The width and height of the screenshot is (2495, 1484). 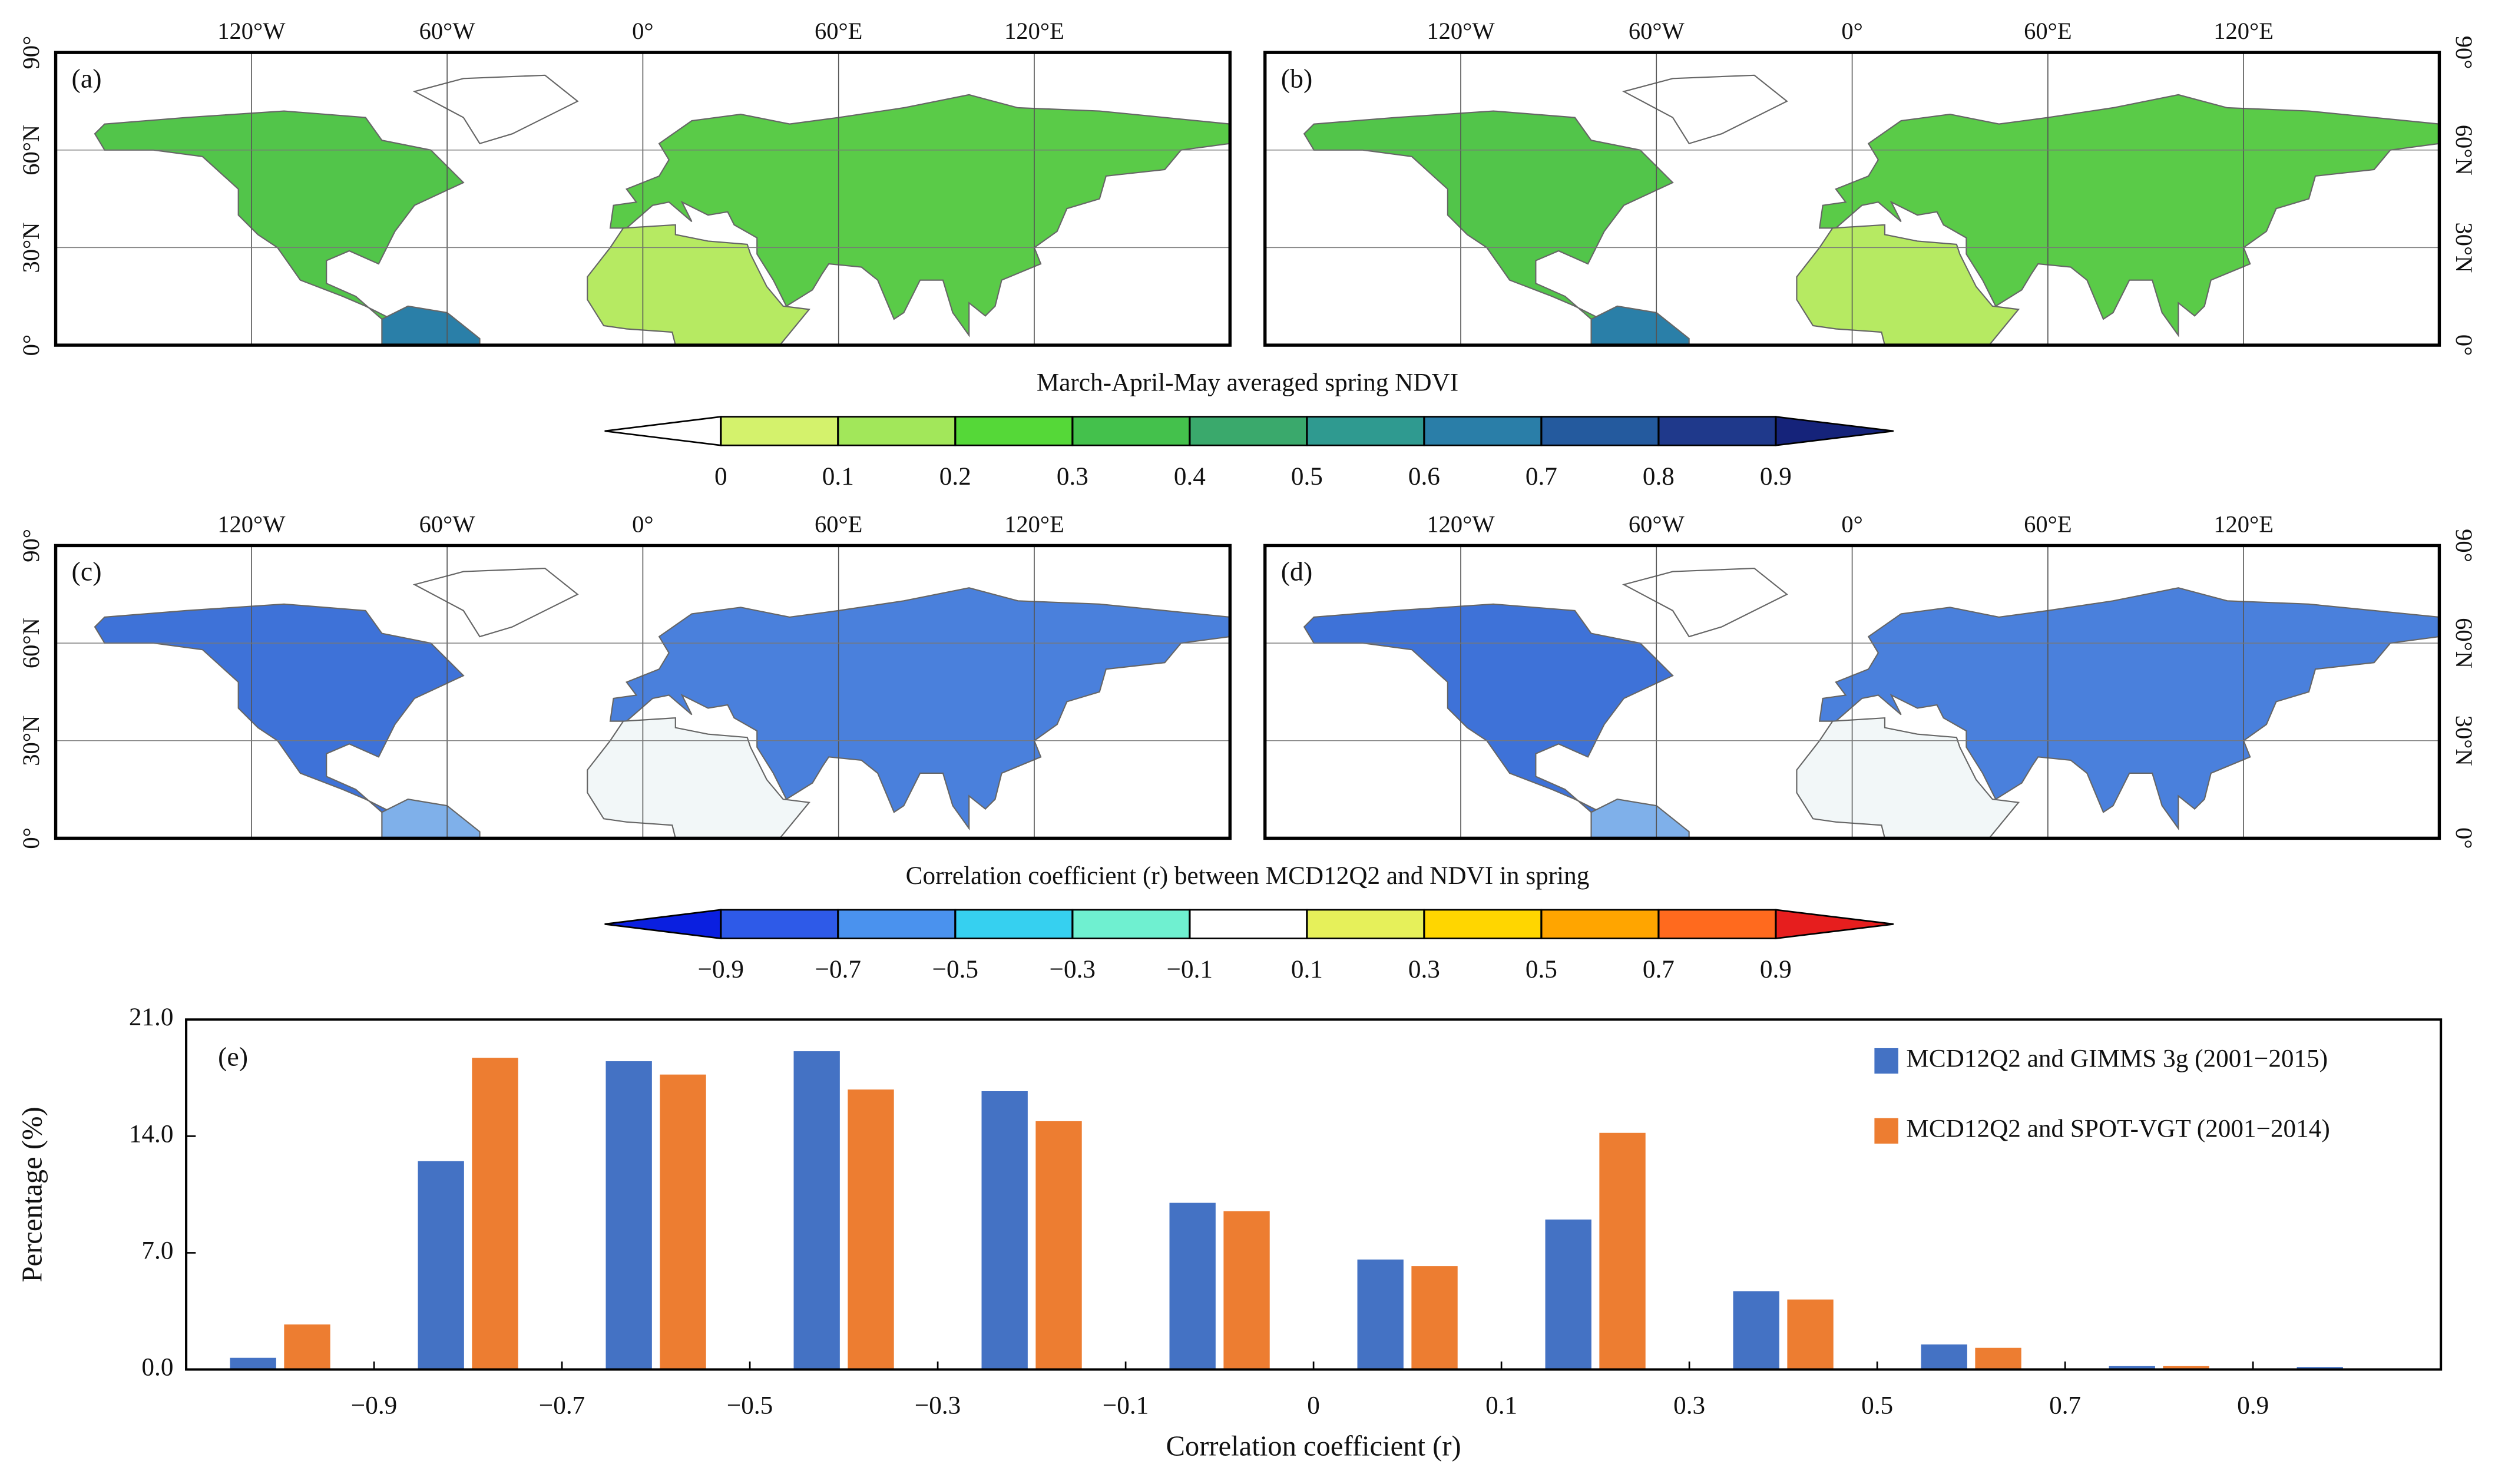 What do you see at coordinates (152, 1134) in the screenshot?
I see `y-tick-label: 14.0` at bounding box center [152, 1134].